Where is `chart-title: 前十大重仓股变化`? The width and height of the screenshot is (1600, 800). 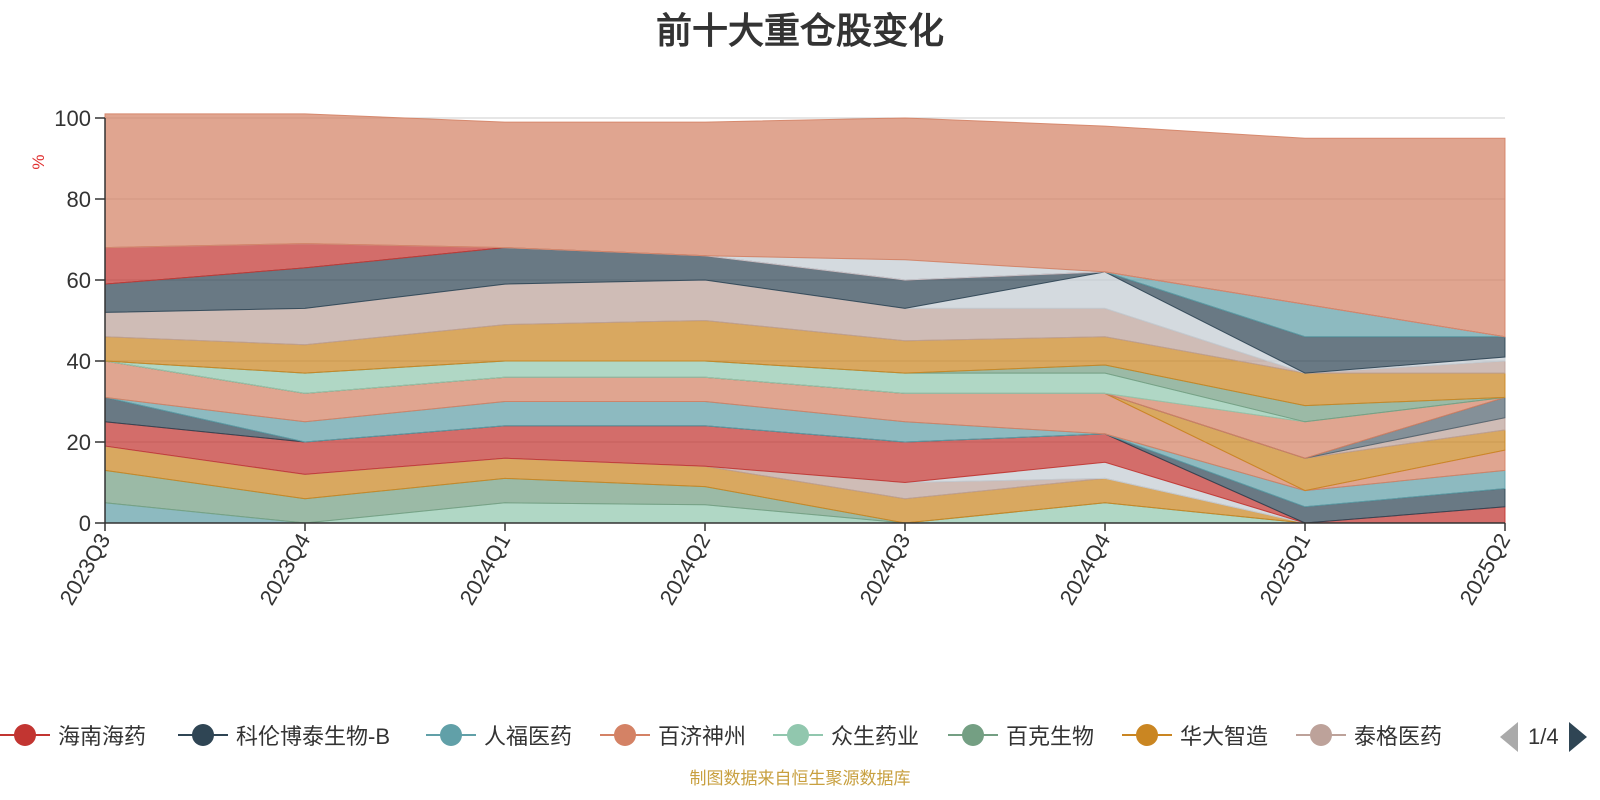 chart-title: 前十大重仓股变化 is located at coordinates (799, 30).